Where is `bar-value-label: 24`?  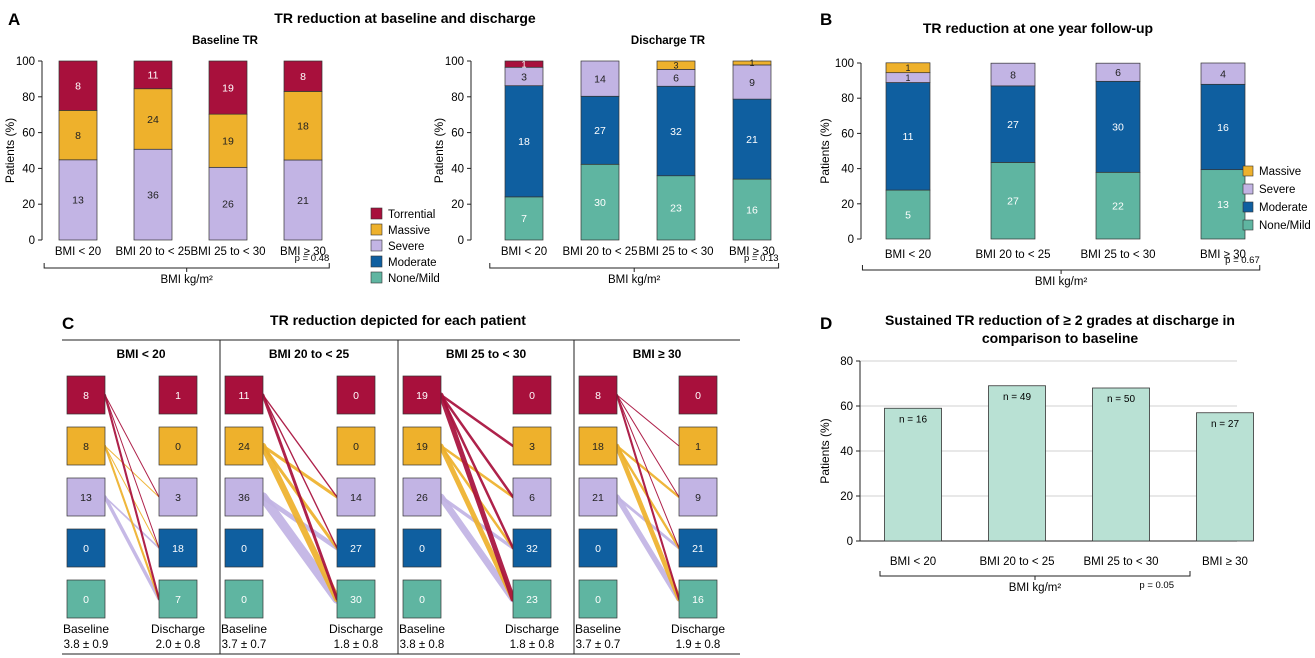 bar-value-label: 24 is located at coordinates (153, 120).